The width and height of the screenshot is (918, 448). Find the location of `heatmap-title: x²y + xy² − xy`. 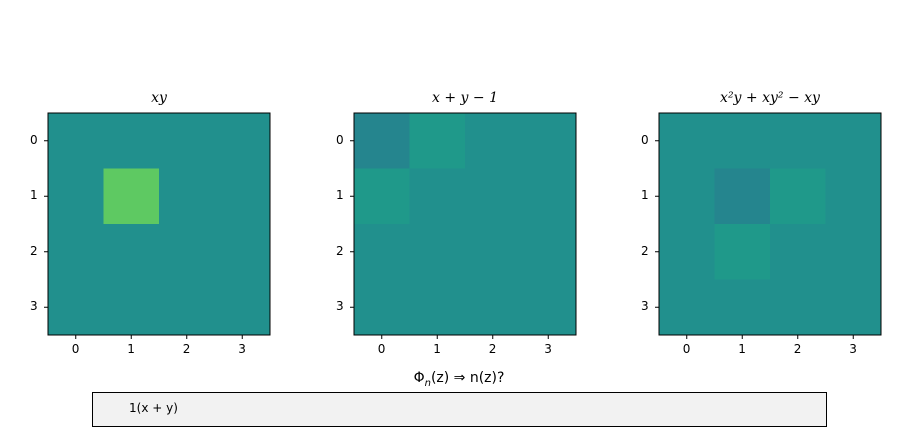

heatmap-title: x²y + xy² − xy is located at coordinates (770, 98).